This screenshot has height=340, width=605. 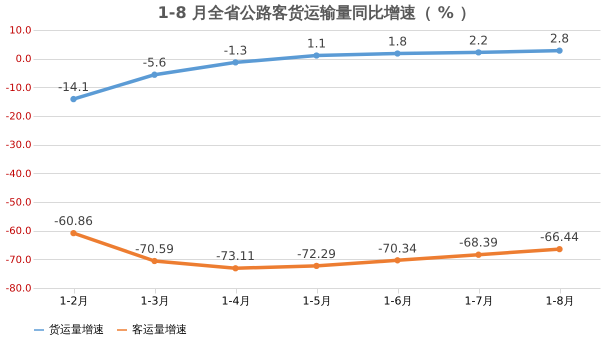 I want to click on x-tick-label: 1-8月, so click(x=560, y=301).